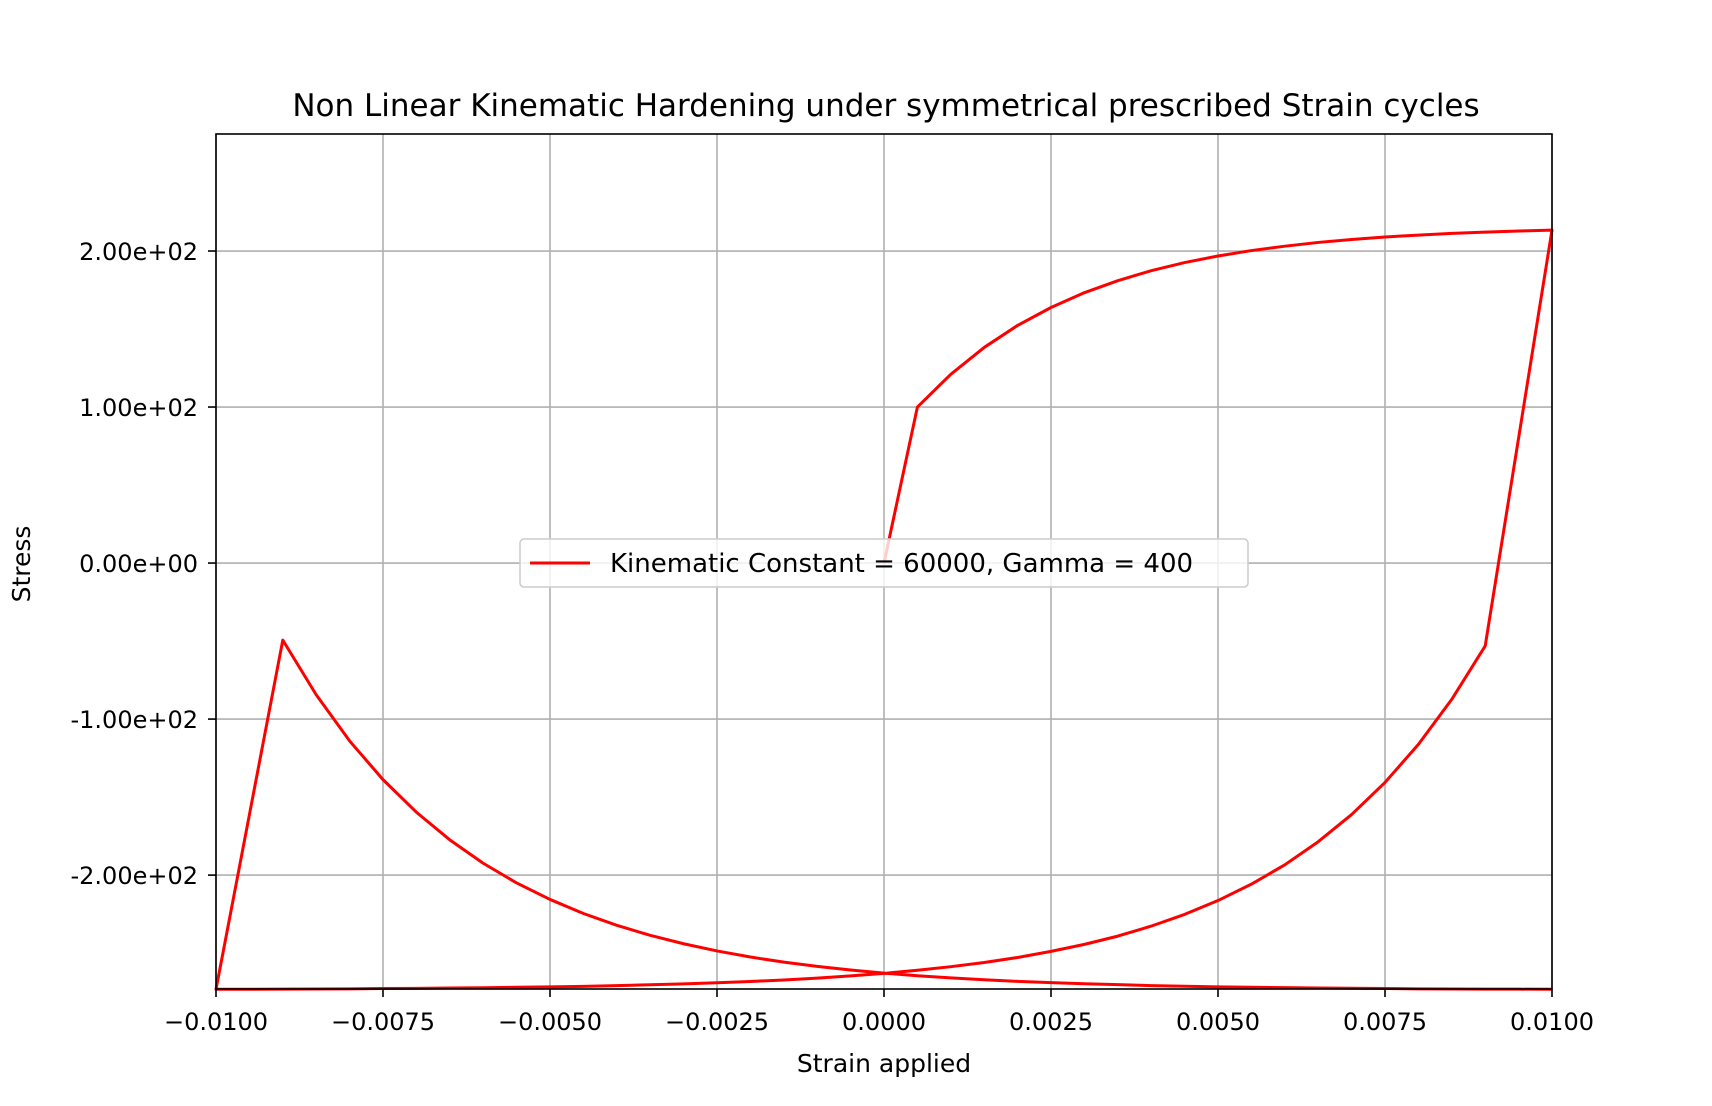 This screenshot has width=1712, height=1106. What do you see at coordinates (717, 1022) in the screenshot?
I see `x-tick-label: −0.0025` at bounding box center [717, 1022].